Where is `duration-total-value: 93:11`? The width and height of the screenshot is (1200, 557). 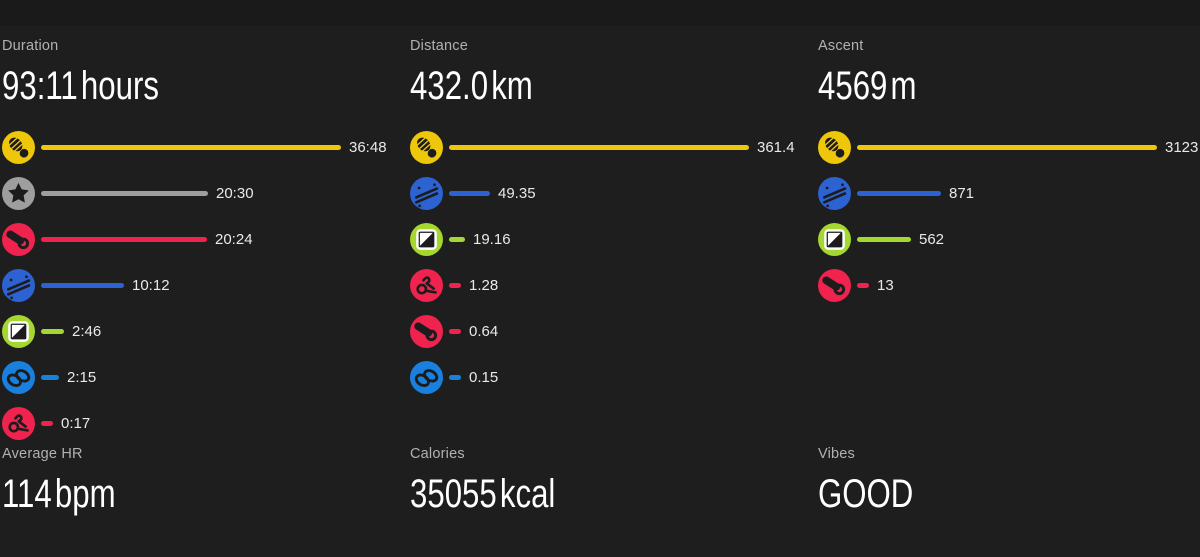
duration-total-value: 93:11 is located at coordinates (40, 86).